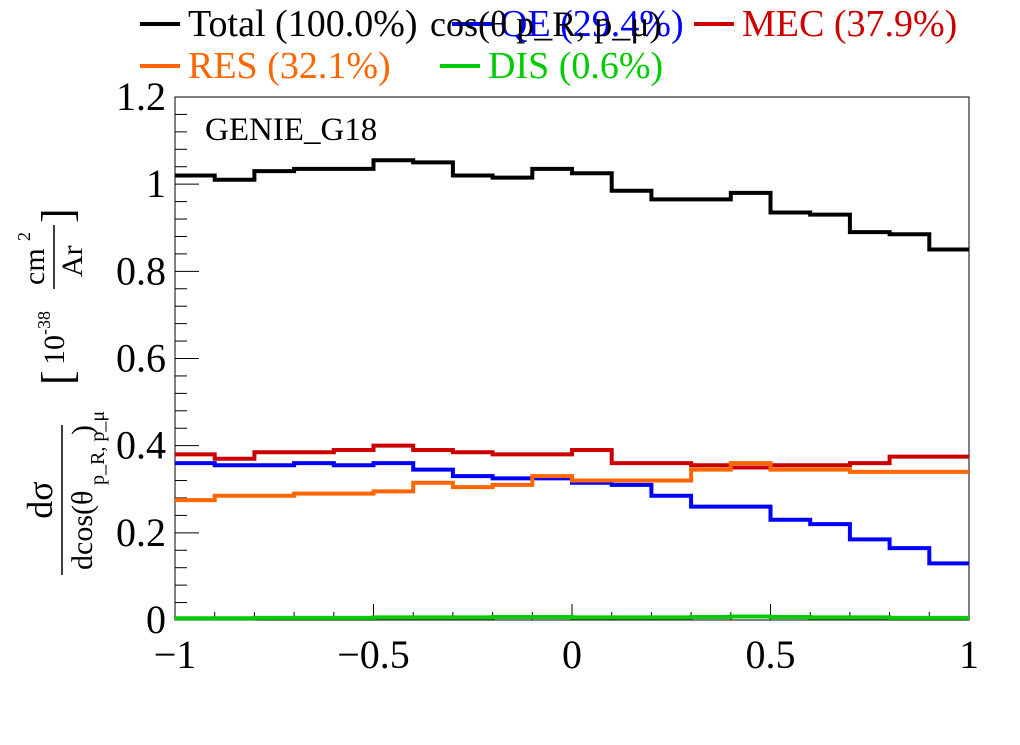 The image size is (1020, 745). I want to click on y-tick-label-0: 0, so click(156, 619).